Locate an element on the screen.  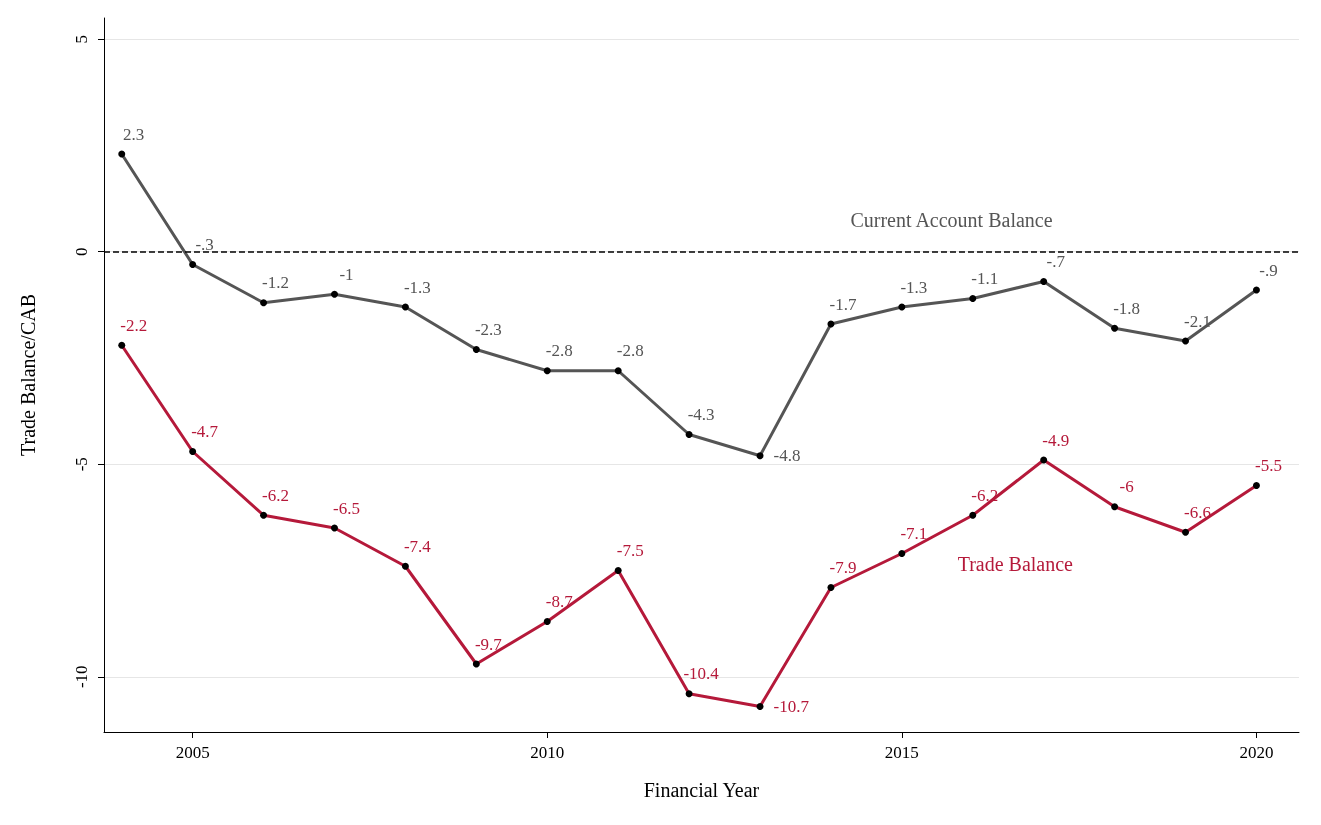
data-label: -4.9 is located at coordinates (1056, 440).